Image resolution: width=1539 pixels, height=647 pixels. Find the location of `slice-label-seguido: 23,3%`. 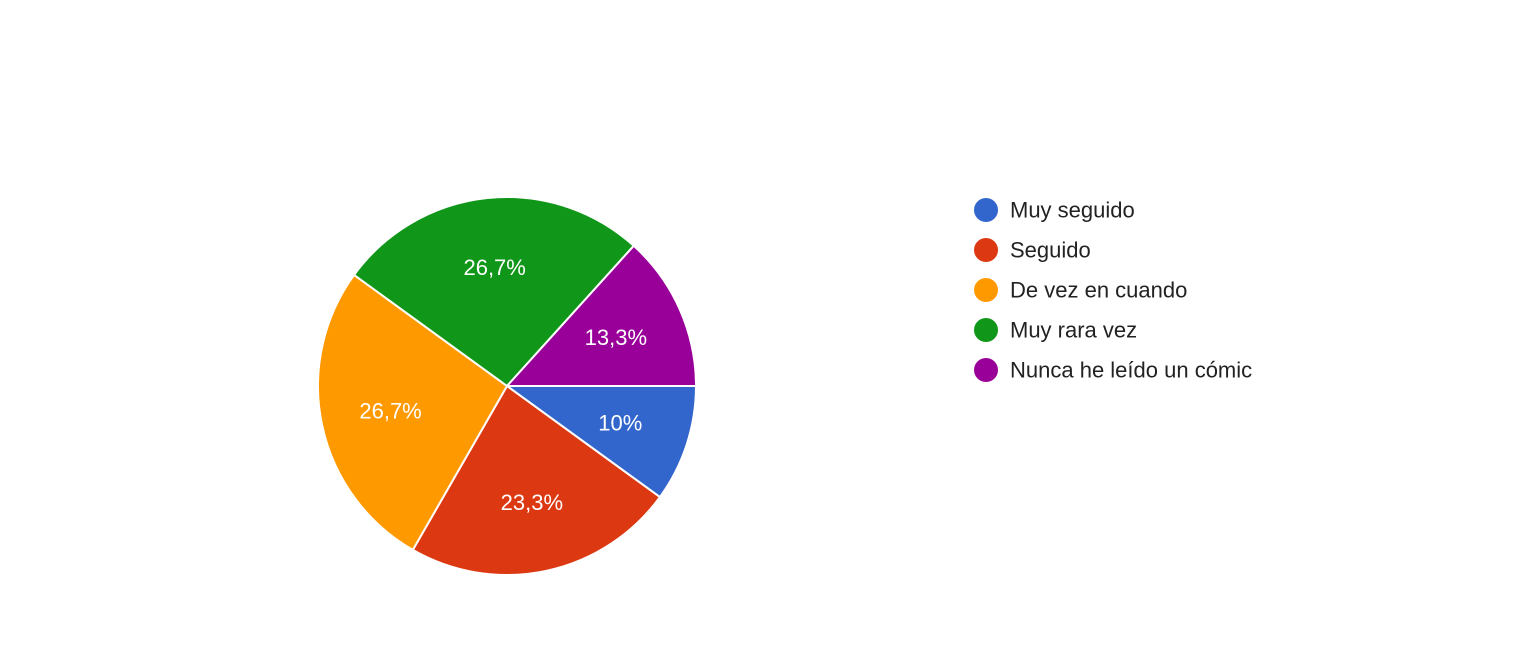

slice-label-seguido: 23,3% is located at coordinates (532, 502).